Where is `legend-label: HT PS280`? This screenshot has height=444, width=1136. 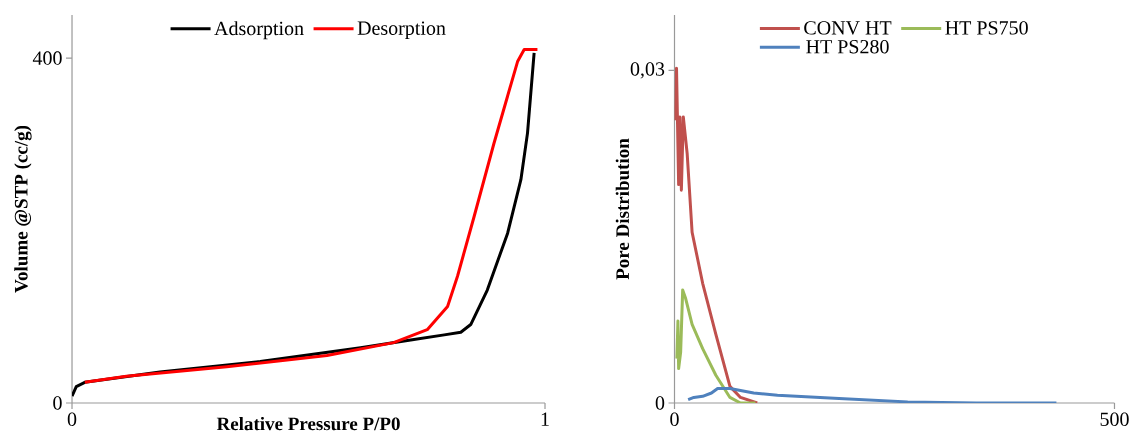 legend-label: HT PS280 is located at coordinates (847, 46).